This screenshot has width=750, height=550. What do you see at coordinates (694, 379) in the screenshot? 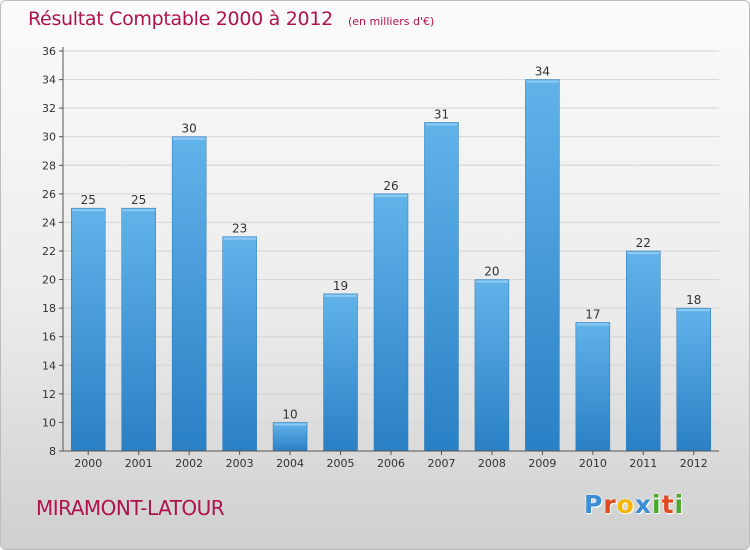
I see `bar-2012` at bounding box center [694, 379].